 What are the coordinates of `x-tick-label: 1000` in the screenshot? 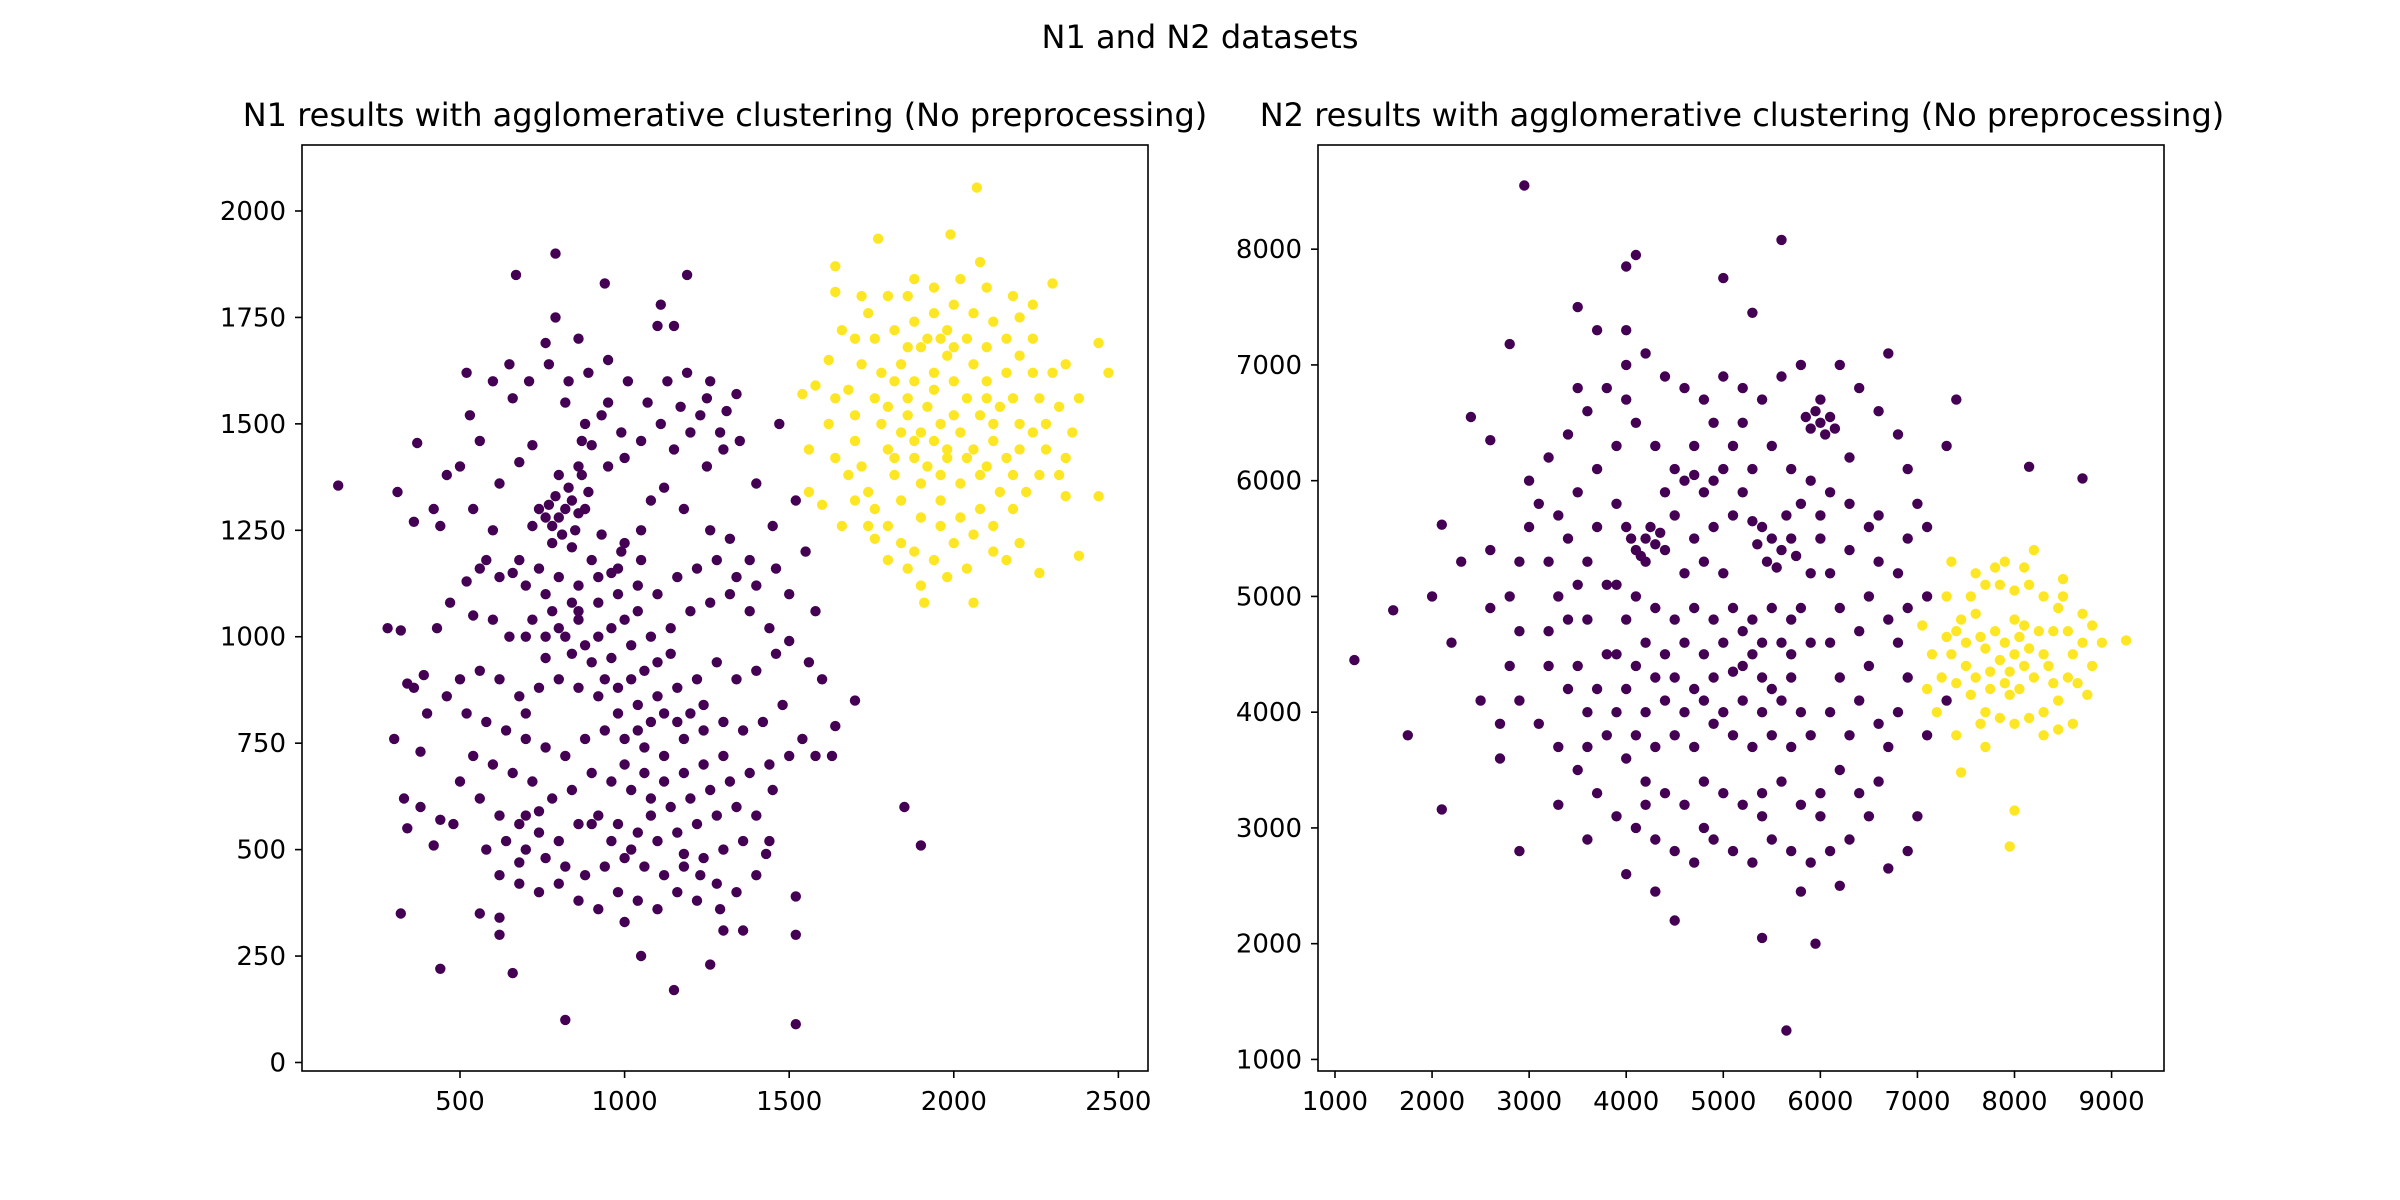 It's located at (625, 1102).